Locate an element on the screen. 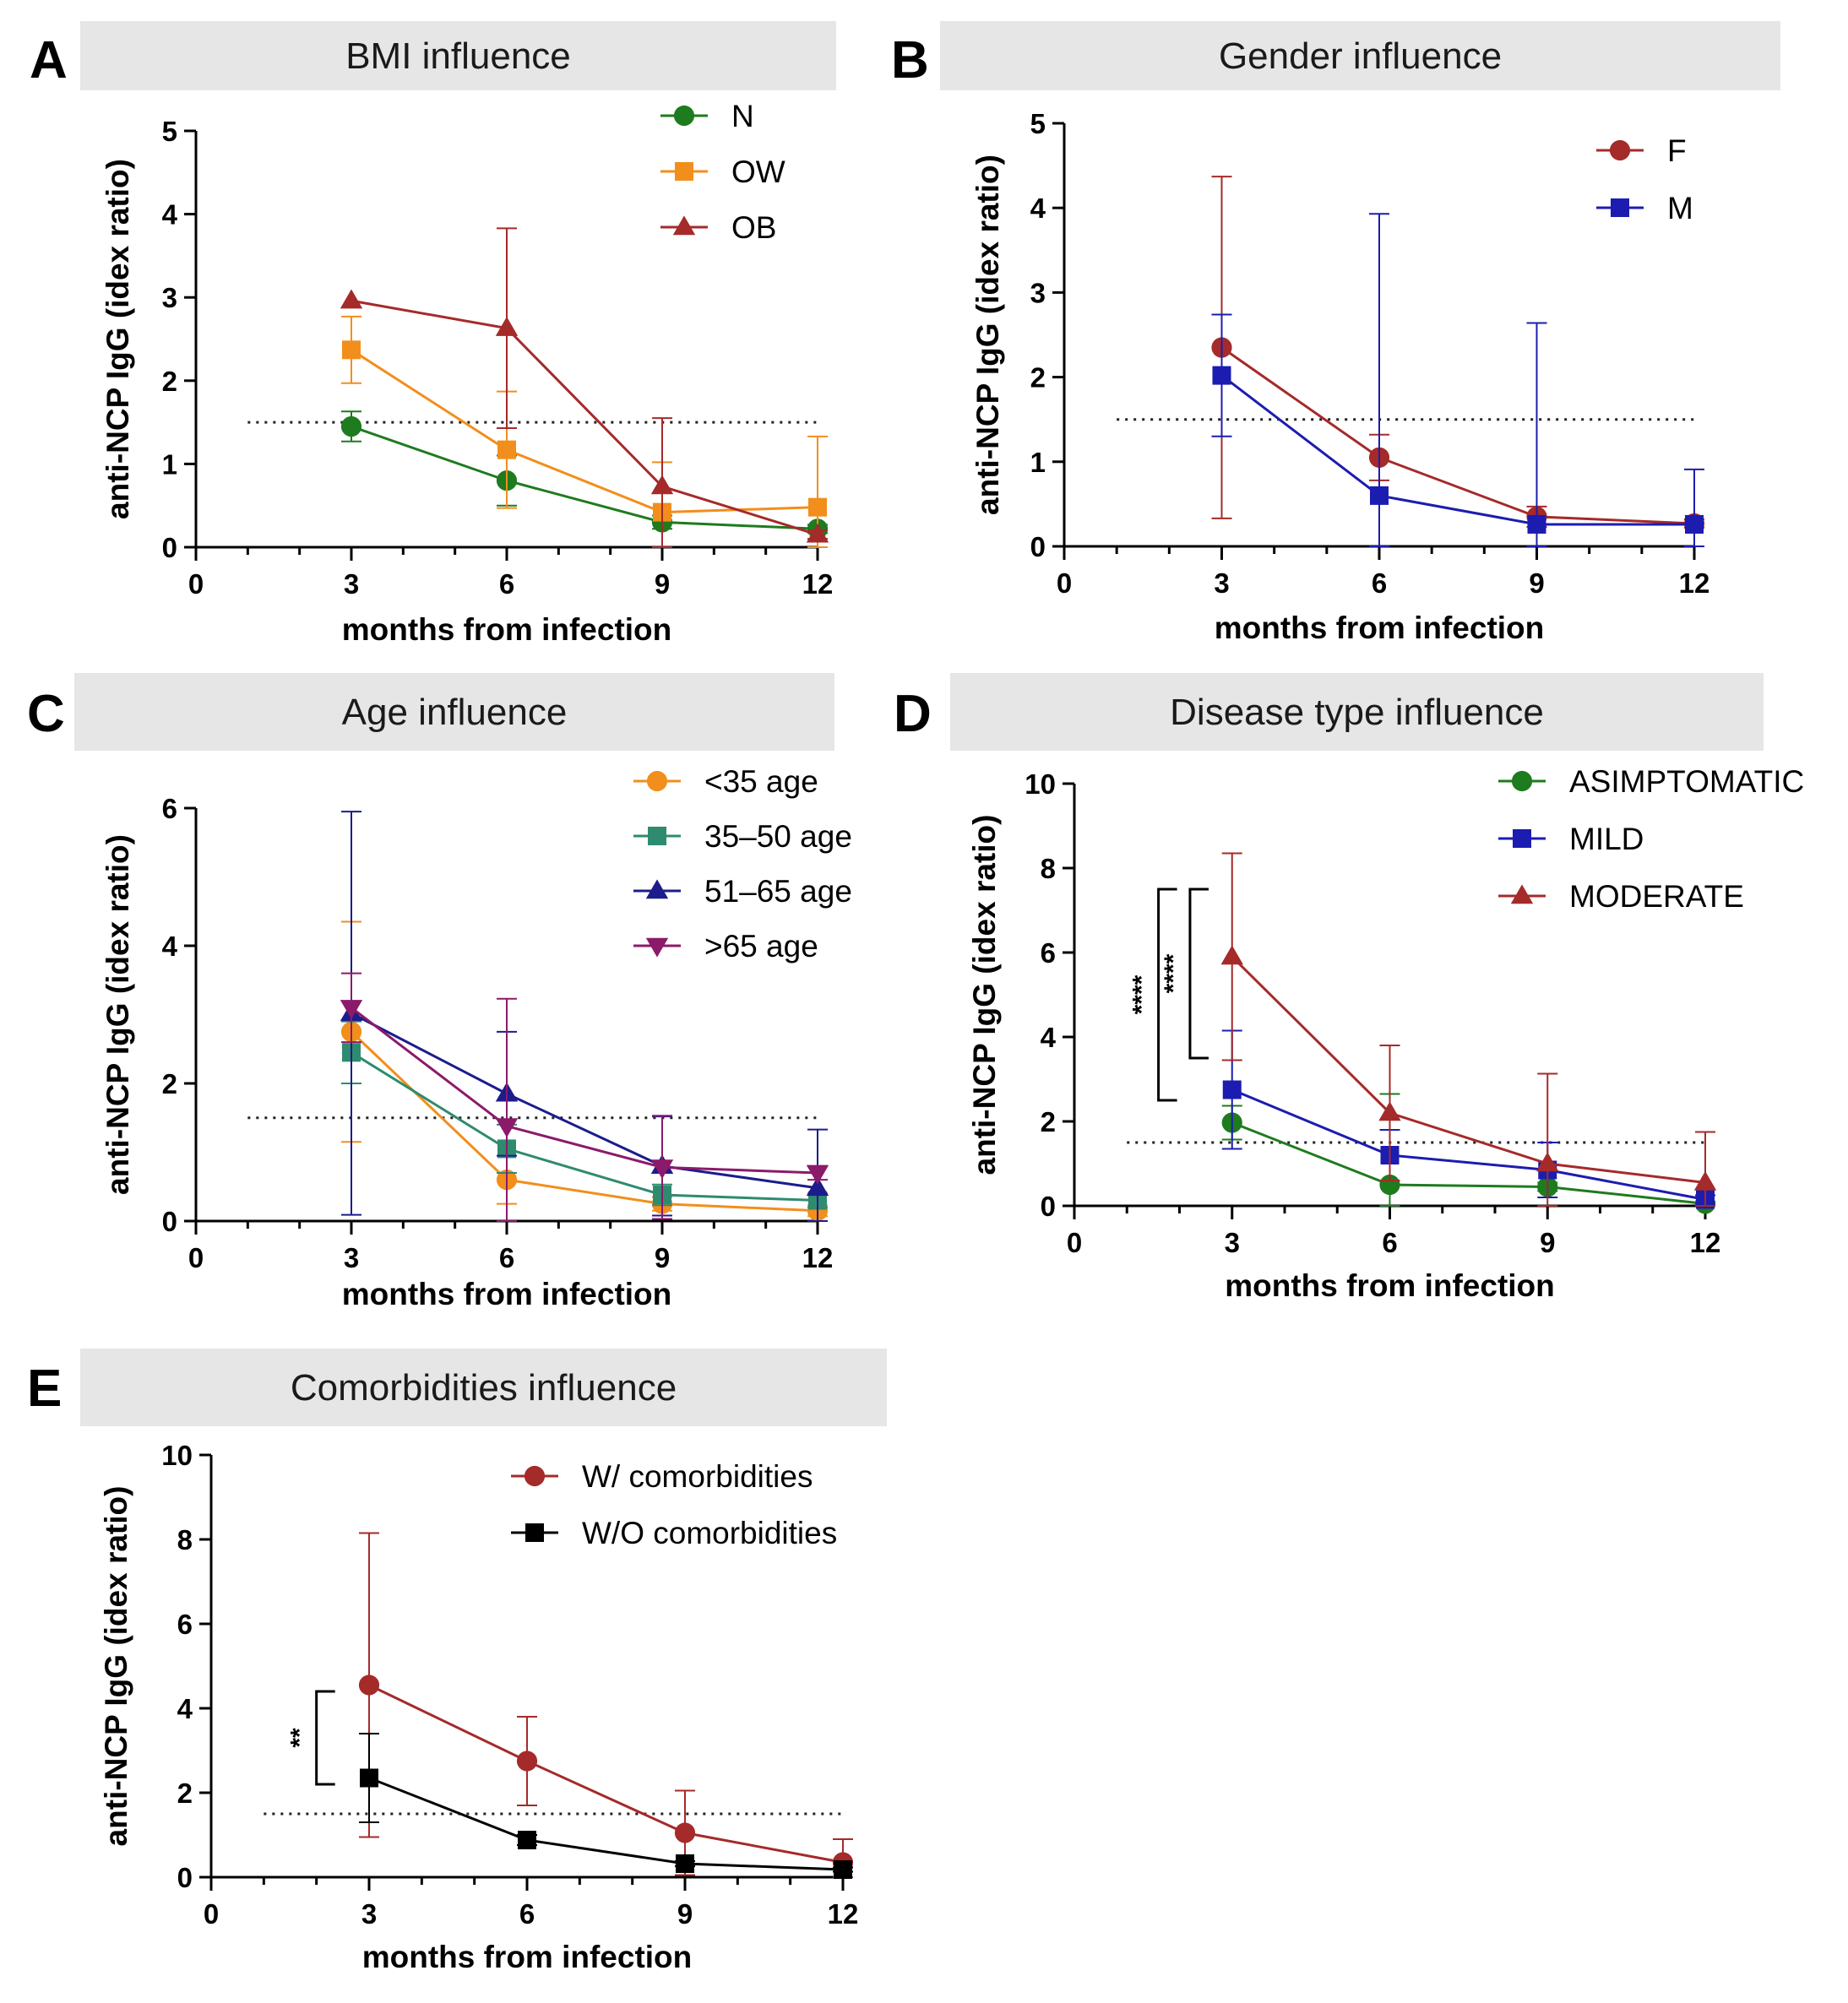 Image resolution: width=1848 pixels, height=2003 pixels. significance-label: ** is located at coordinates (300, 1738).